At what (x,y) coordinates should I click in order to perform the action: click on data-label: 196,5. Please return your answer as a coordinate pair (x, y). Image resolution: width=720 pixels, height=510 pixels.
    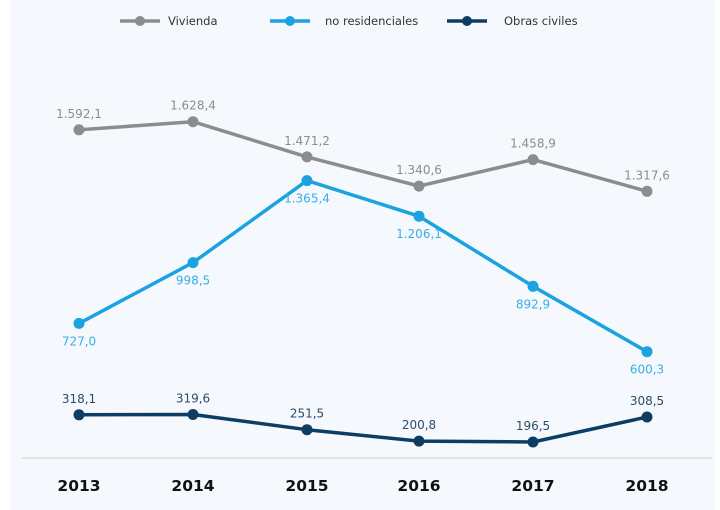
    Looking at the image, I should click on (533, 426).